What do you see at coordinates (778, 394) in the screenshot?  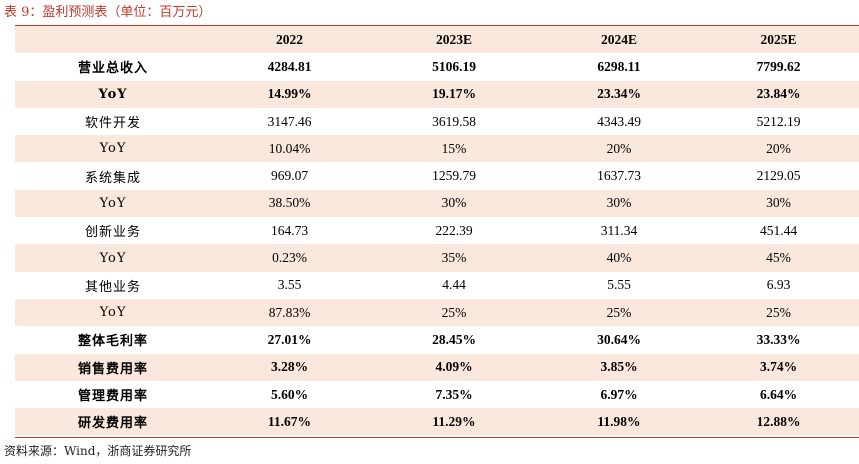 I see `value-cell: 6.64%` at bounding box center [778, 394].